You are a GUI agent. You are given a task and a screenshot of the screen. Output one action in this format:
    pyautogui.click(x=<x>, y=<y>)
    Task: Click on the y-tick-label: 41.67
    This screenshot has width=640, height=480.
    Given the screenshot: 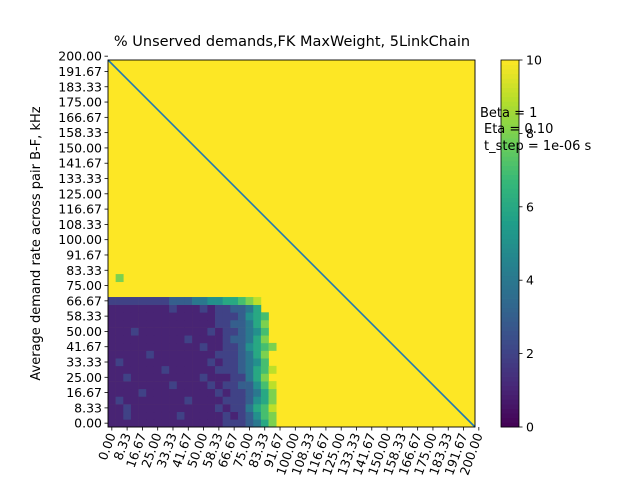 What is the action you would take?
    pyautogui.click(x=84, y=346)
    